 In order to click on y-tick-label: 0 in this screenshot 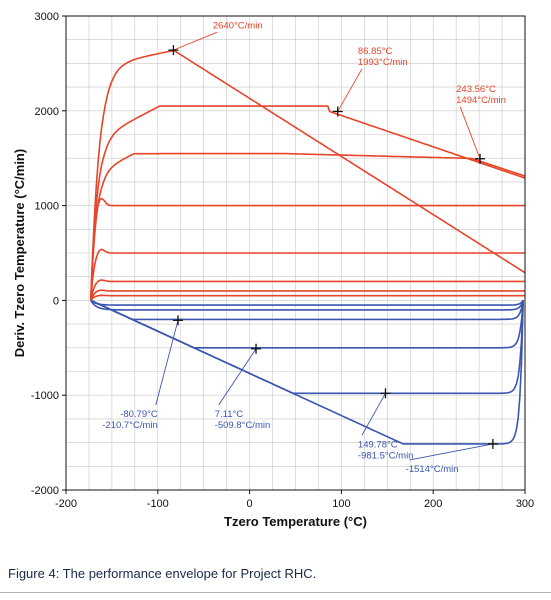, I will do `click(56, 301)`.